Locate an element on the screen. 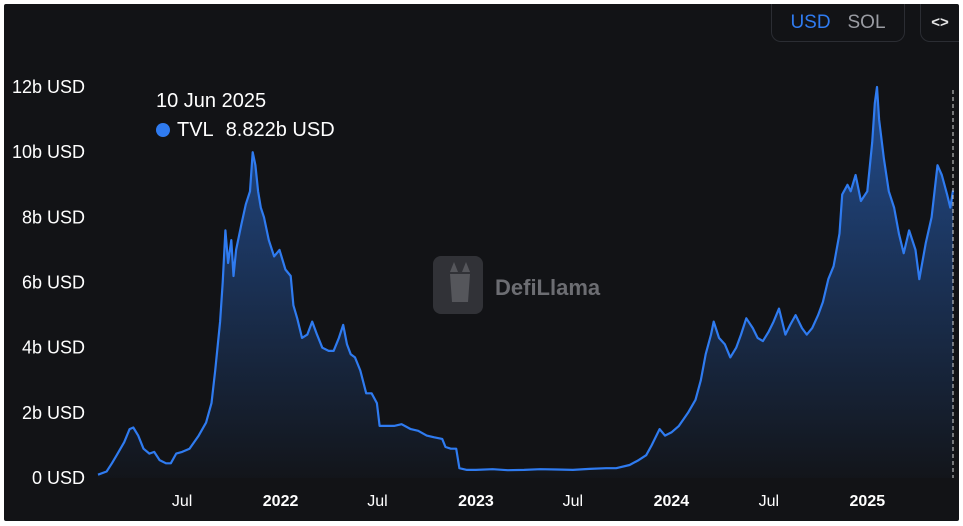 The height and width of the screenshot is (526, 963). x-tick-label: 2025 is located at coordinates (868, 501).